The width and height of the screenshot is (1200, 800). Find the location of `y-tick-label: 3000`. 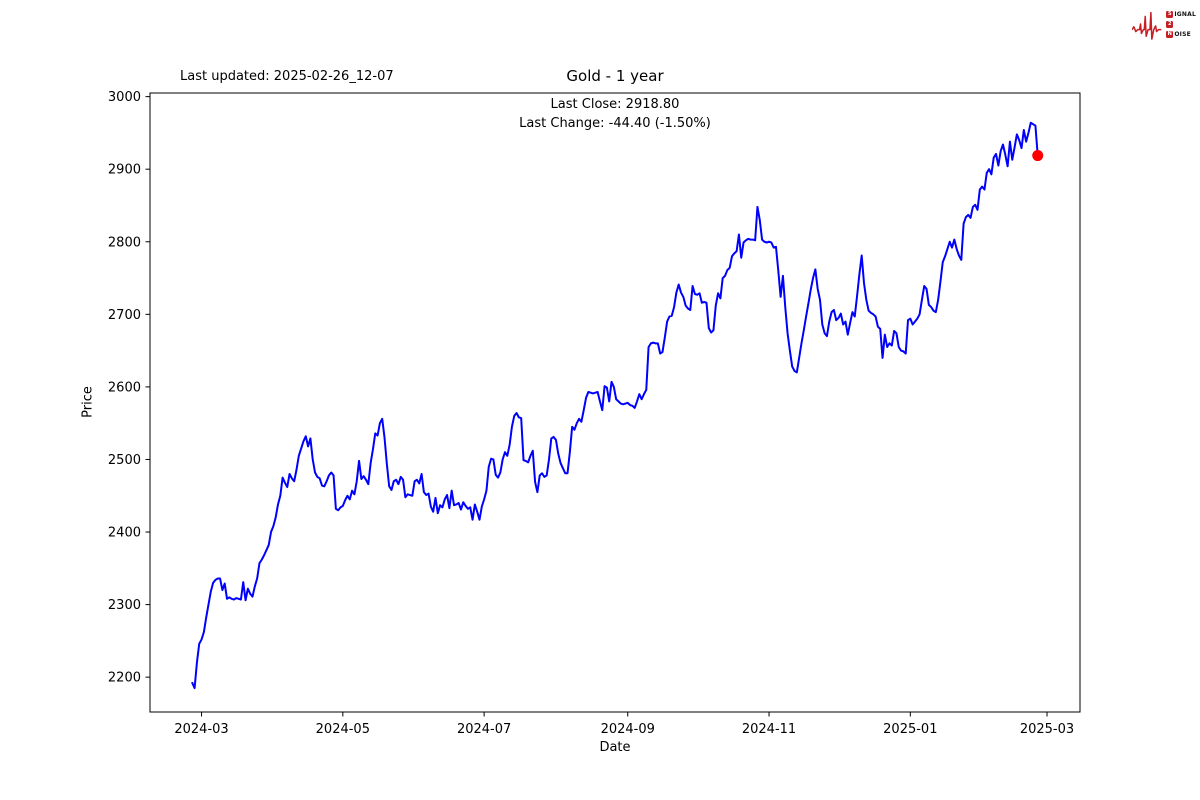

y-tick-label: 3000 is located at coordinates (124, 97).